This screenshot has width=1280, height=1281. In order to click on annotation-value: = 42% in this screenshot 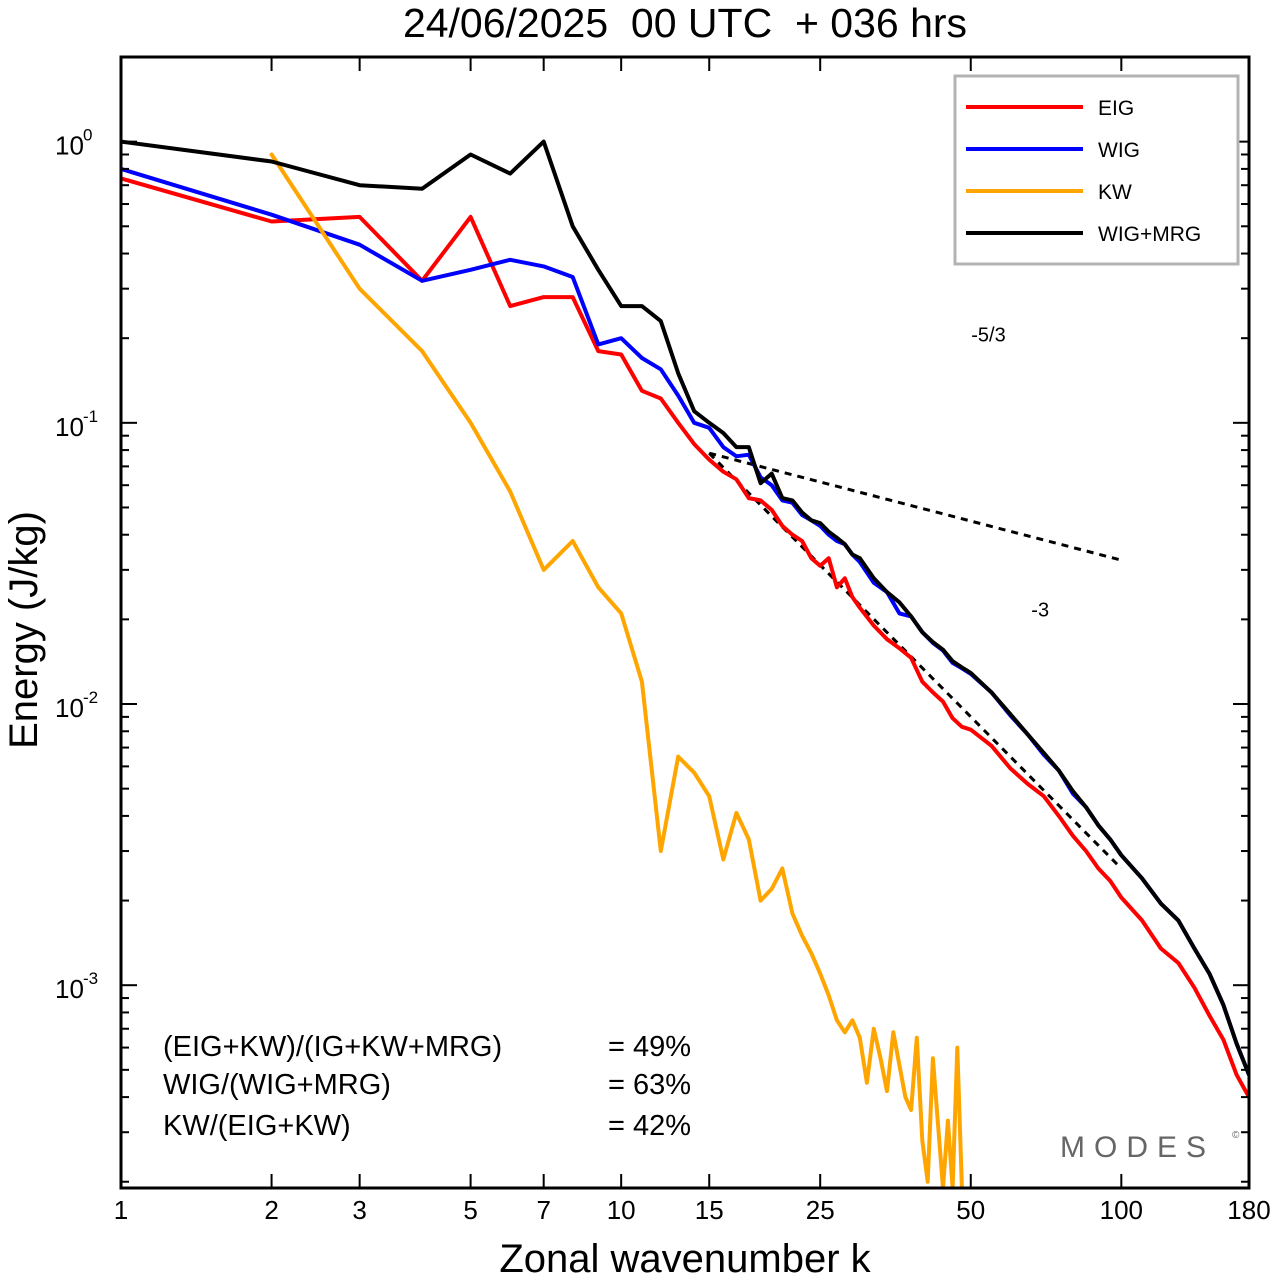, I will do `click(649, 1126)`.